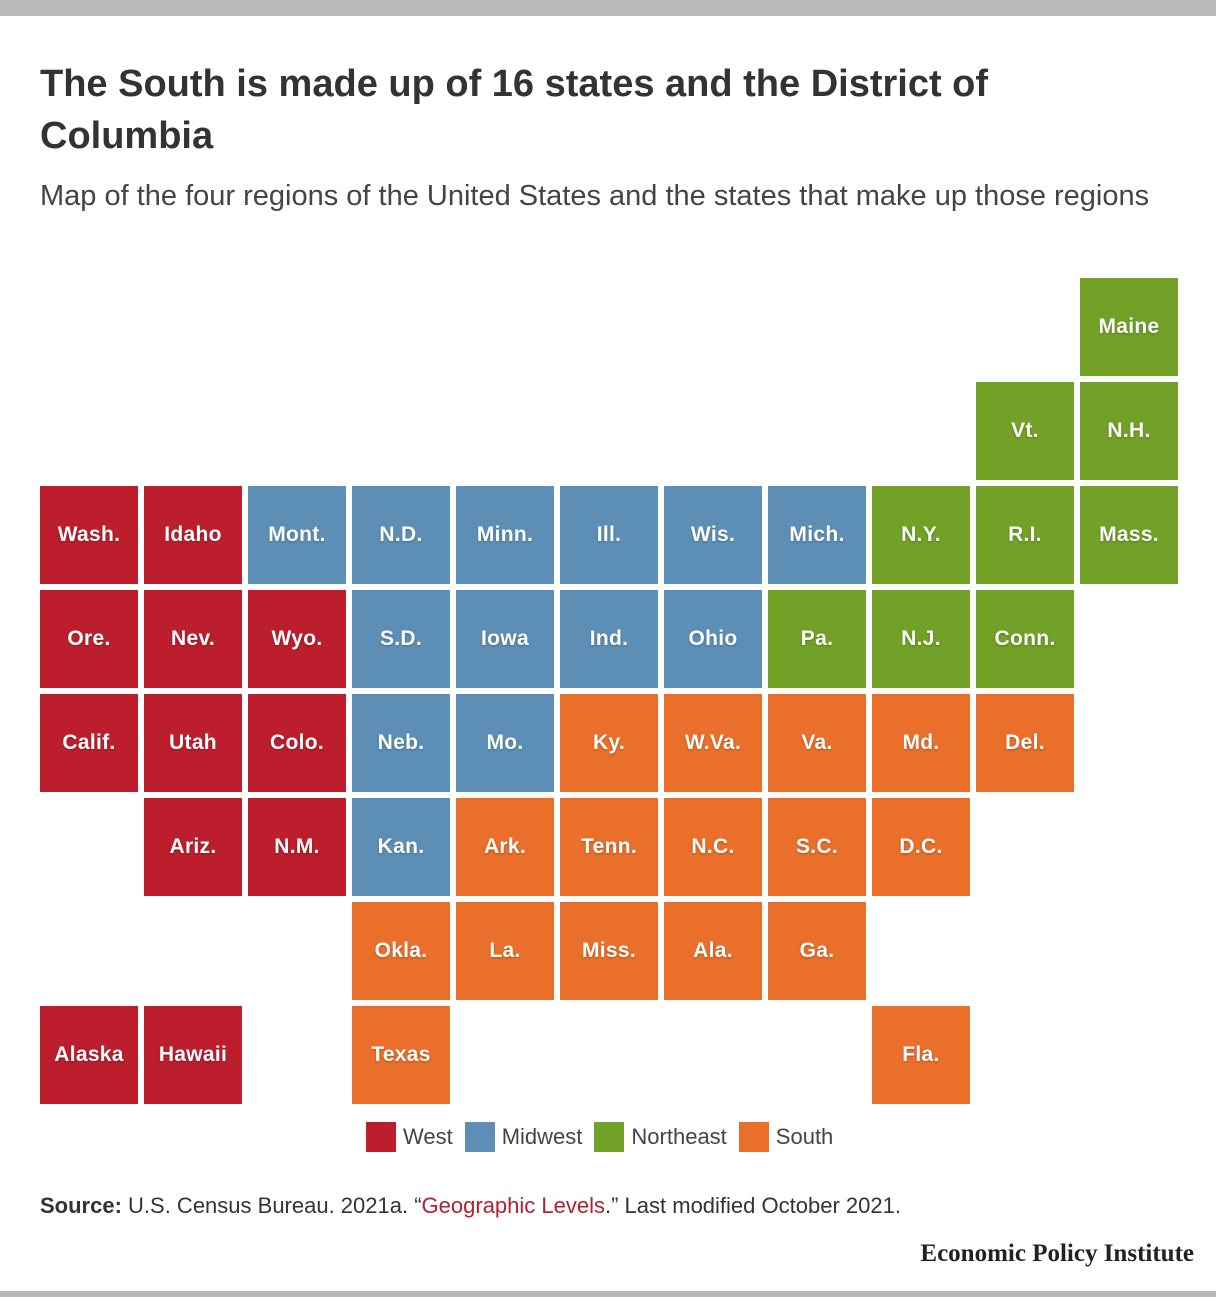  I want to click on state-tile-okla: Okla., so click(401, 951).